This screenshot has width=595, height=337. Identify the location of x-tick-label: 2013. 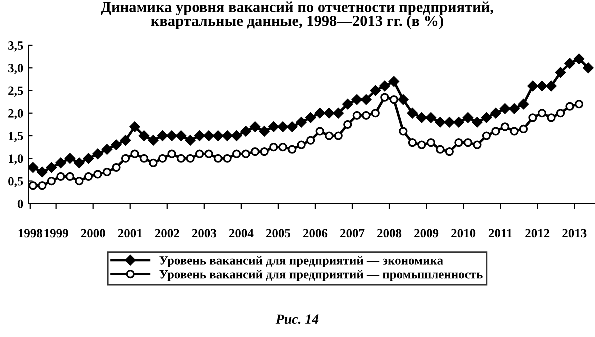
(574, 233).